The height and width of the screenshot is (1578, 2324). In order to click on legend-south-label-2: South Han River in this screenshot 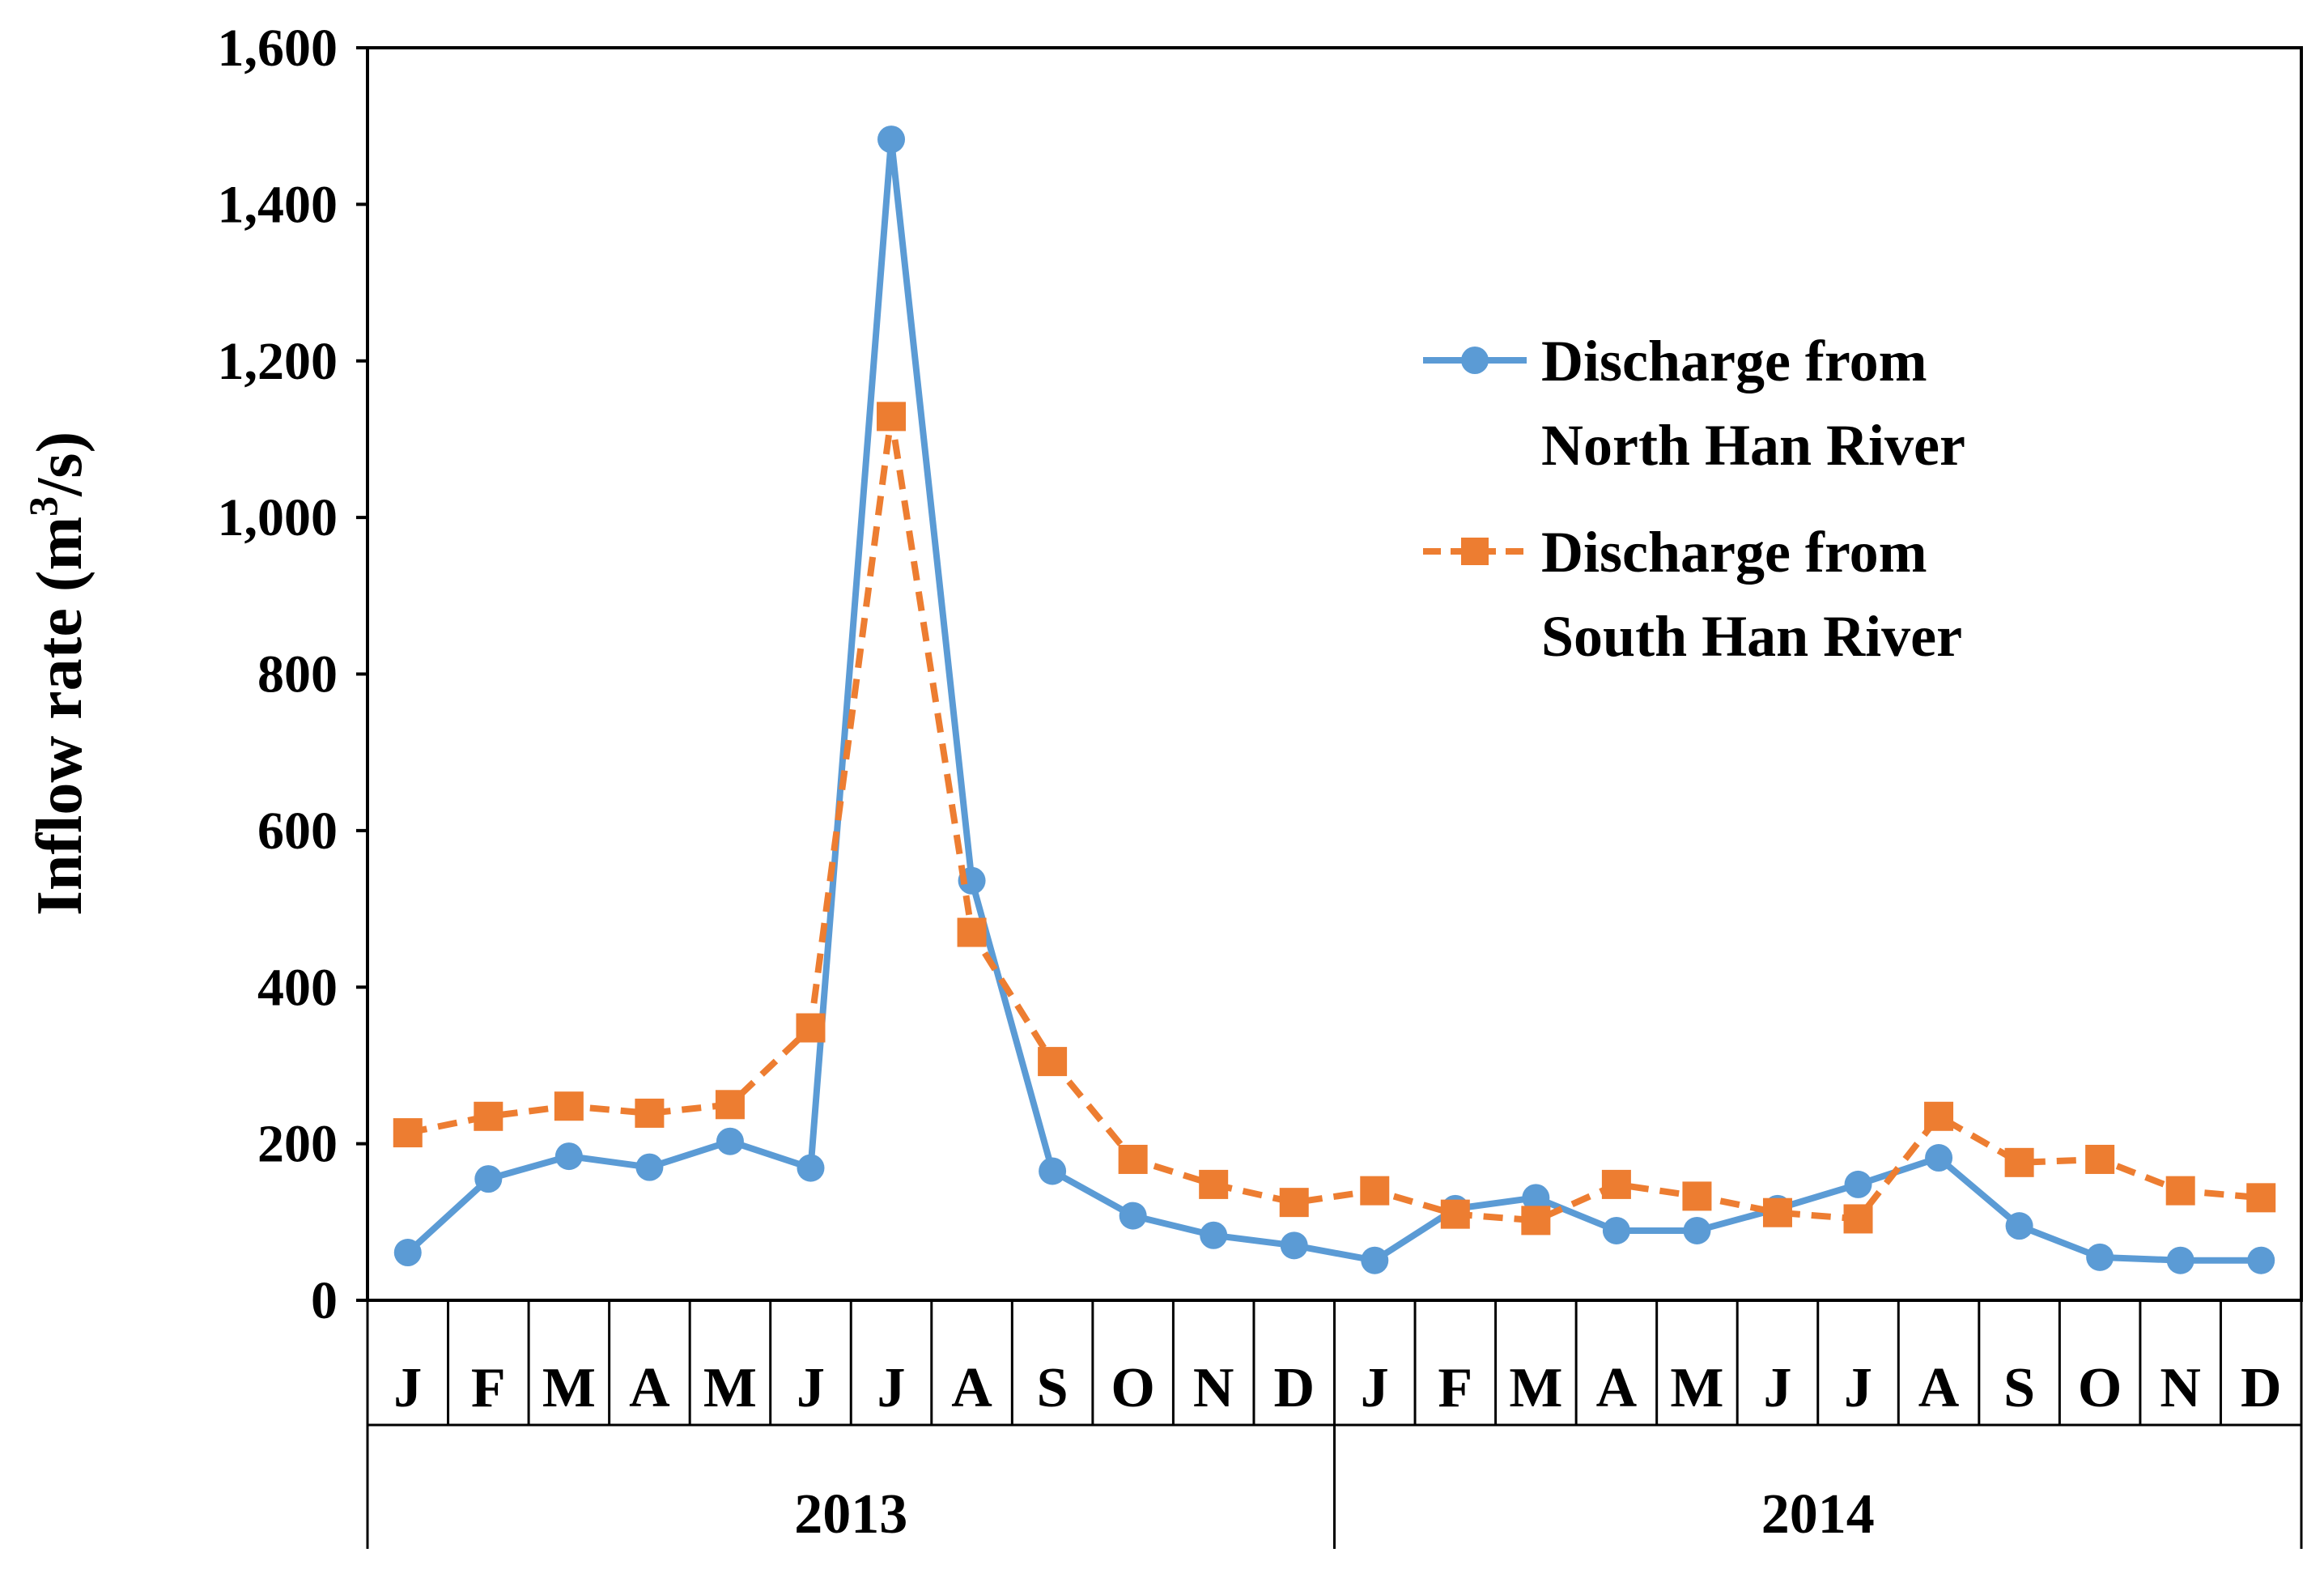, I will do `click(1752, 636)`.